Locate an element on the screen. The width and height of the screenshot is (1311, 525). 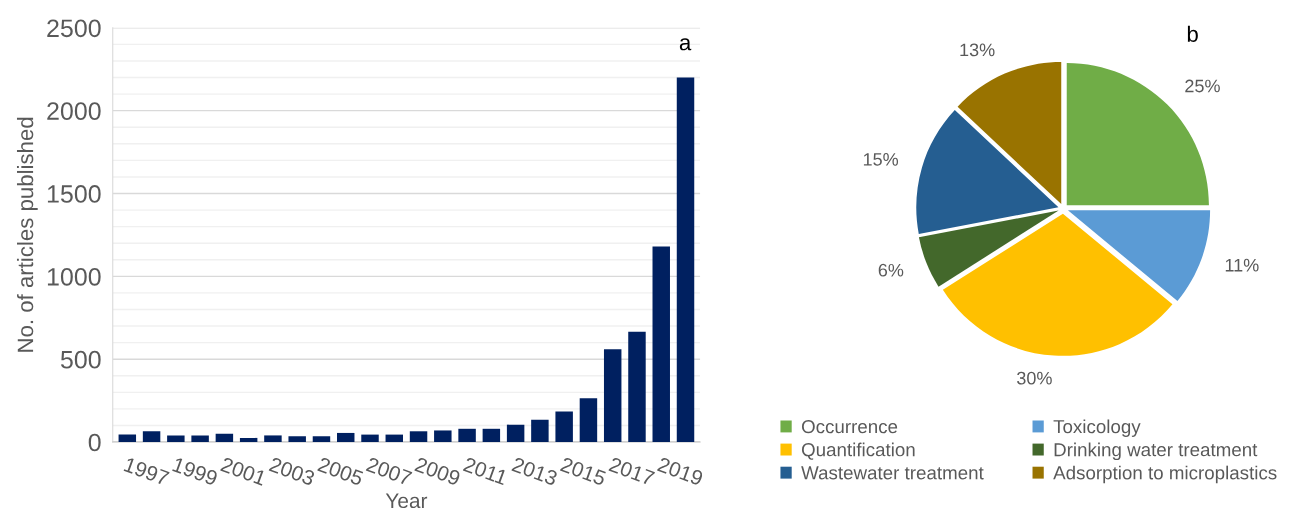
legend-label: Adsorption to microplastics is located at coordinates (1165, 474).